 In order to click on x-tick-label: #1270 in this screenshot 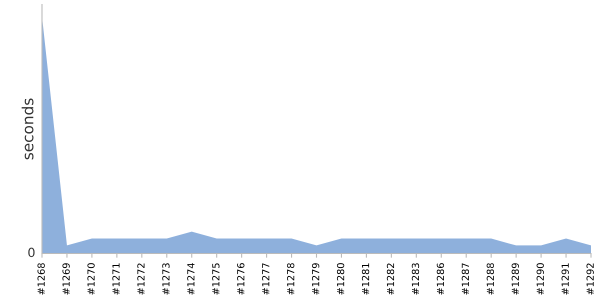, I will do `click(91, 279)`.